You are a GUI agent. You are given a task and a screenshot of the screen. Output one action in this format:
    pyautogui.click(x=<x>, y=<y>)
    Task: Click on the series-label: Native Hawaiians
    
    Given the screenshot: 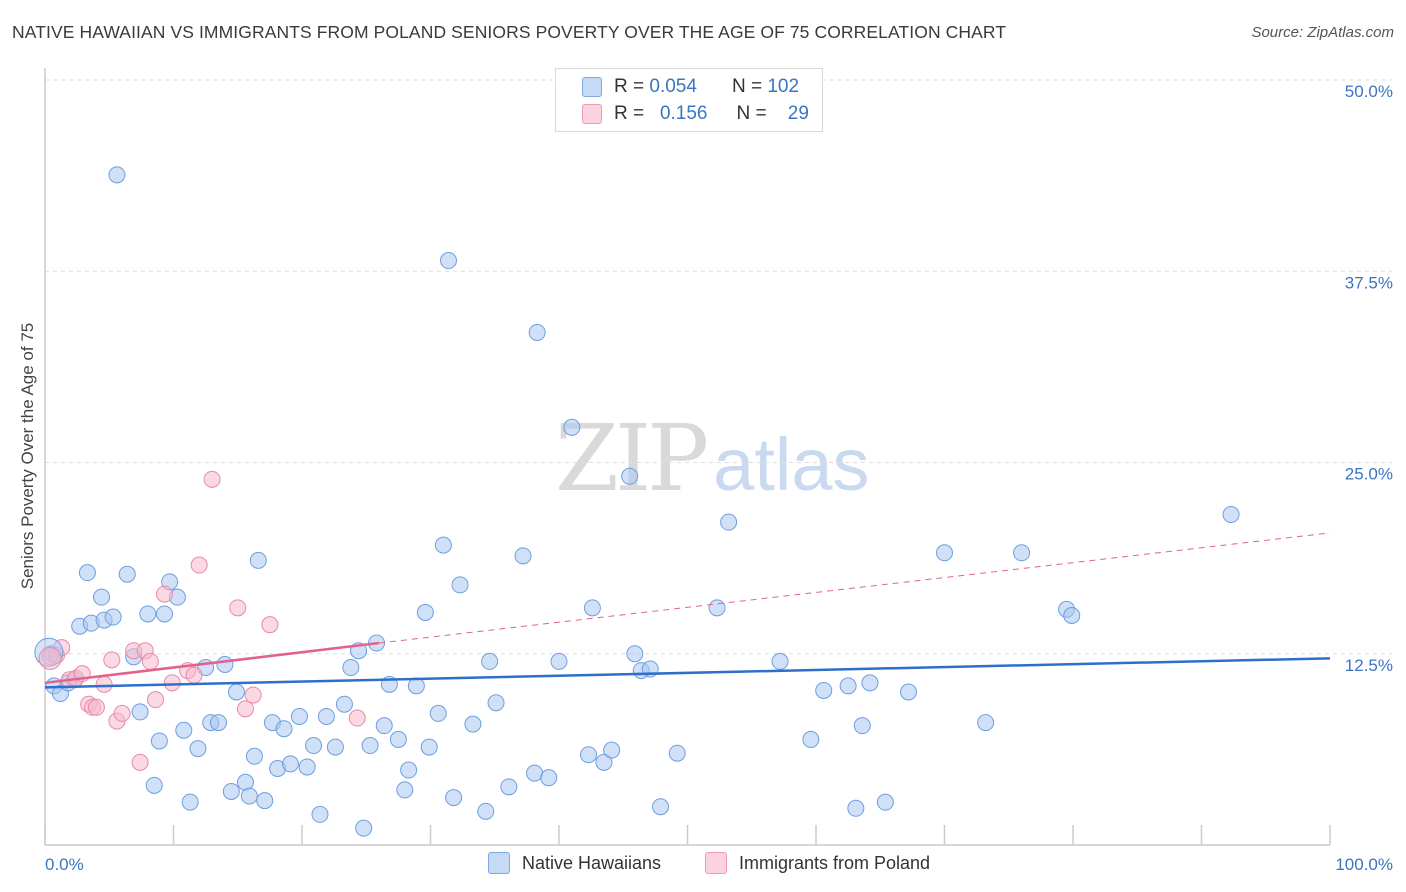 What is the action you would take?
    pyautogui.click(x=592, y=862)
    